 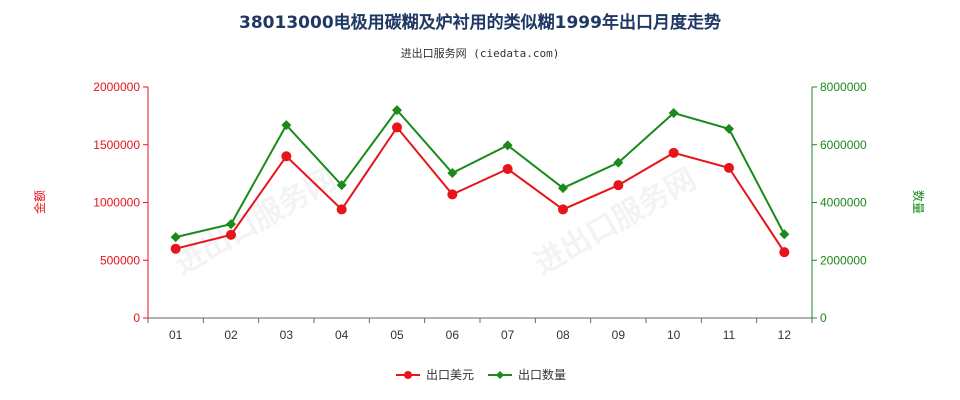 I want to click on y-right-tick-label: 0, so click(x=823, y=318).